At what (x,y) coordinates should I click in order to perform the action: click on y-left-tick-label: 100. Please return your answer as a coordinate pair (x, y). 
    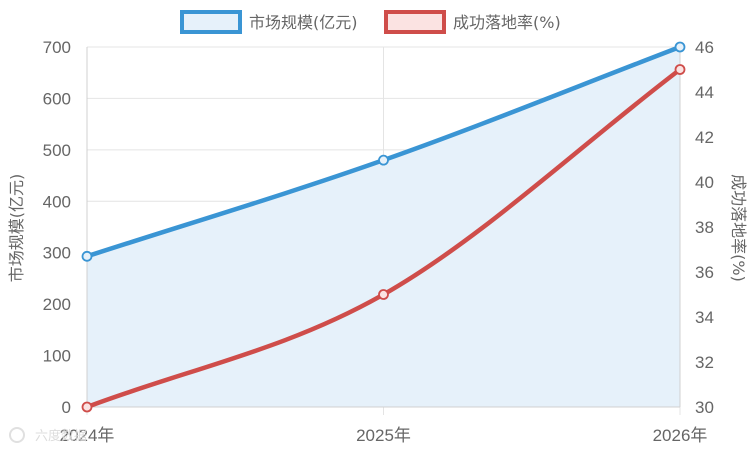
    Looking at the image, I should click on (57, 356).